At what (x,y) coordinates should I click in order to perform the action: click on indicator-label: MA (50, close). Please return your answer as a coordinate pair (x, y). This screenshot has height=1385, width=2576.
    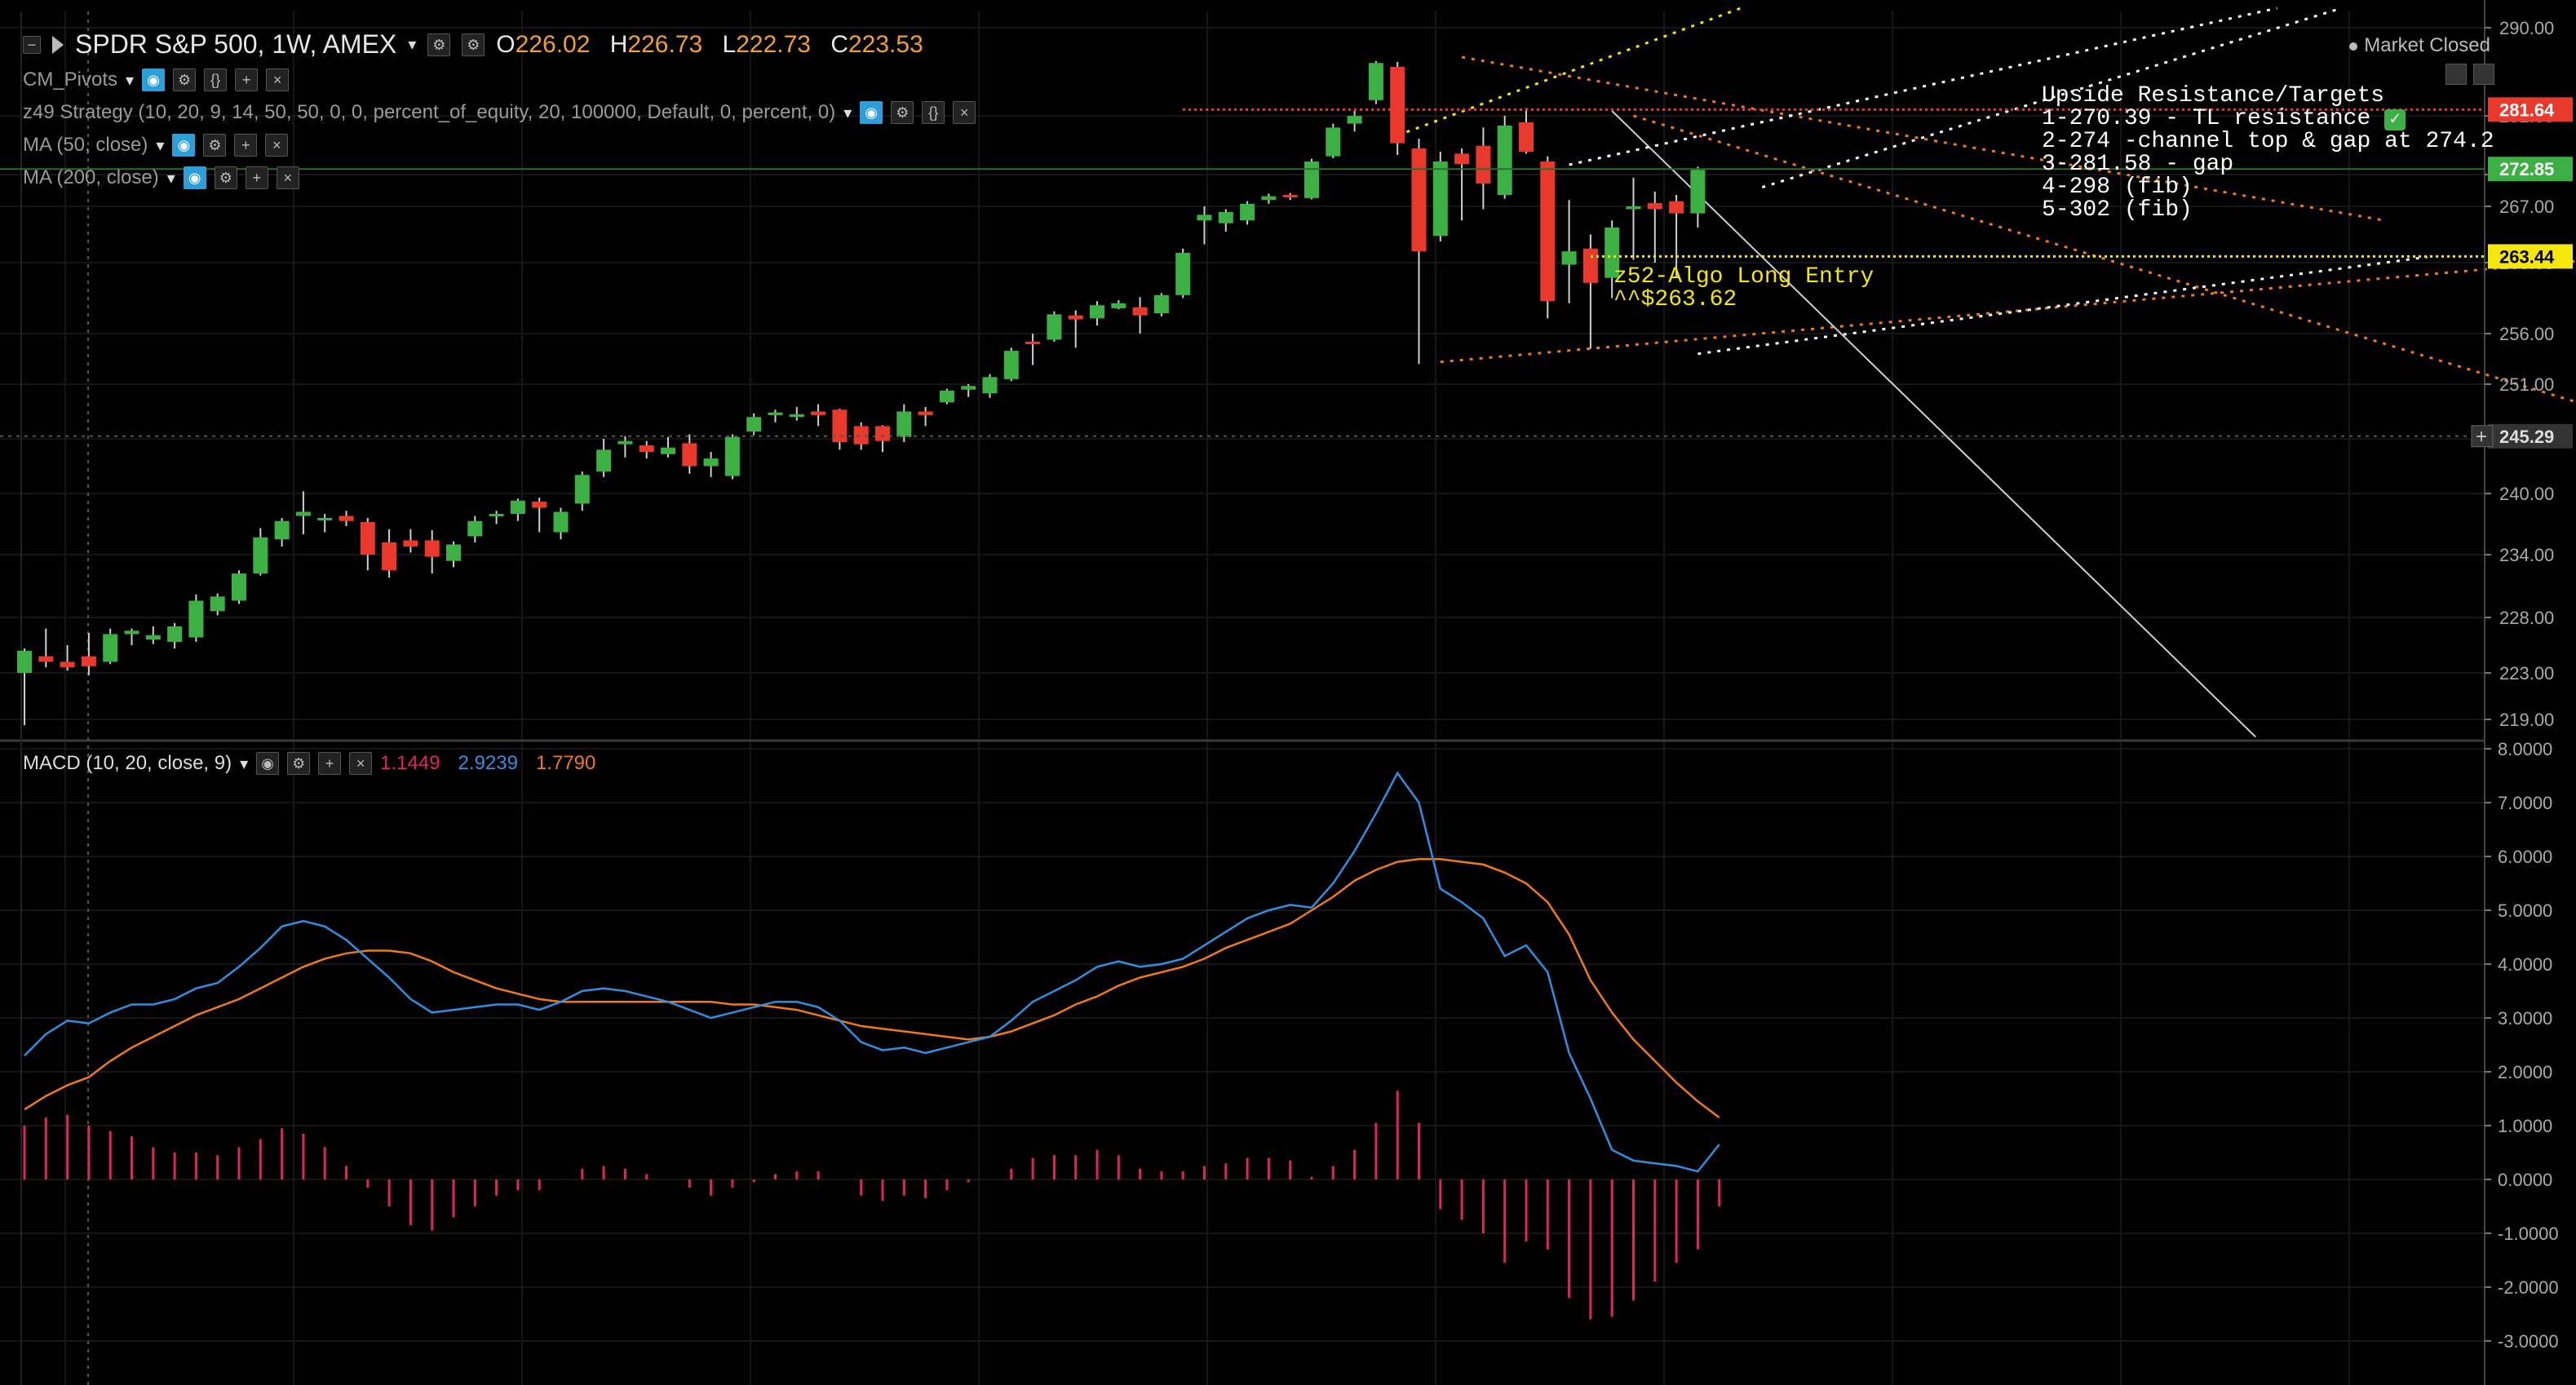
    Looking at the image, I should click on (85, 145).